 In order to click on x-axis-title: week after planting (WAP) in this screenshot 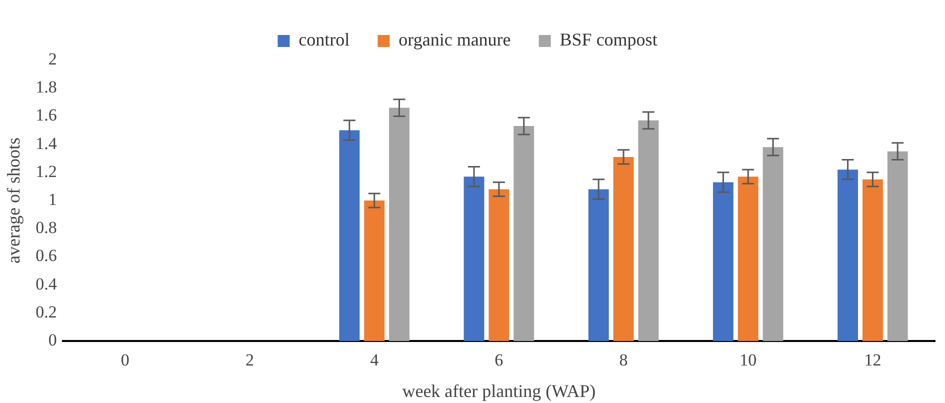, I will do `click(499, 390)`.